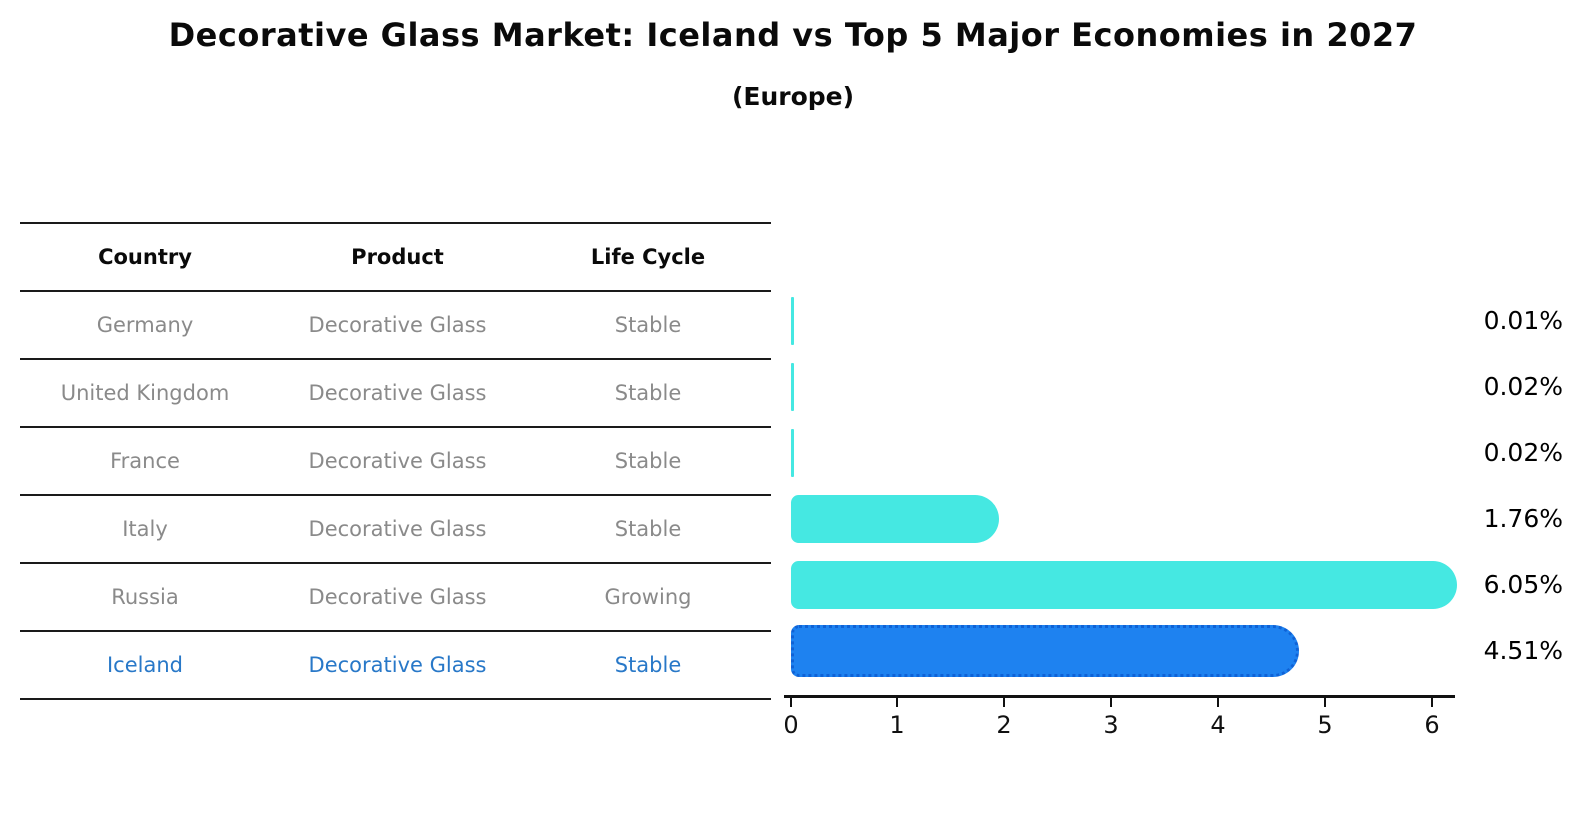  What do you see at coordinates (144, 665) in the screenshot?
I see `country-cell: Iceland` at bounding box center [144, 665].